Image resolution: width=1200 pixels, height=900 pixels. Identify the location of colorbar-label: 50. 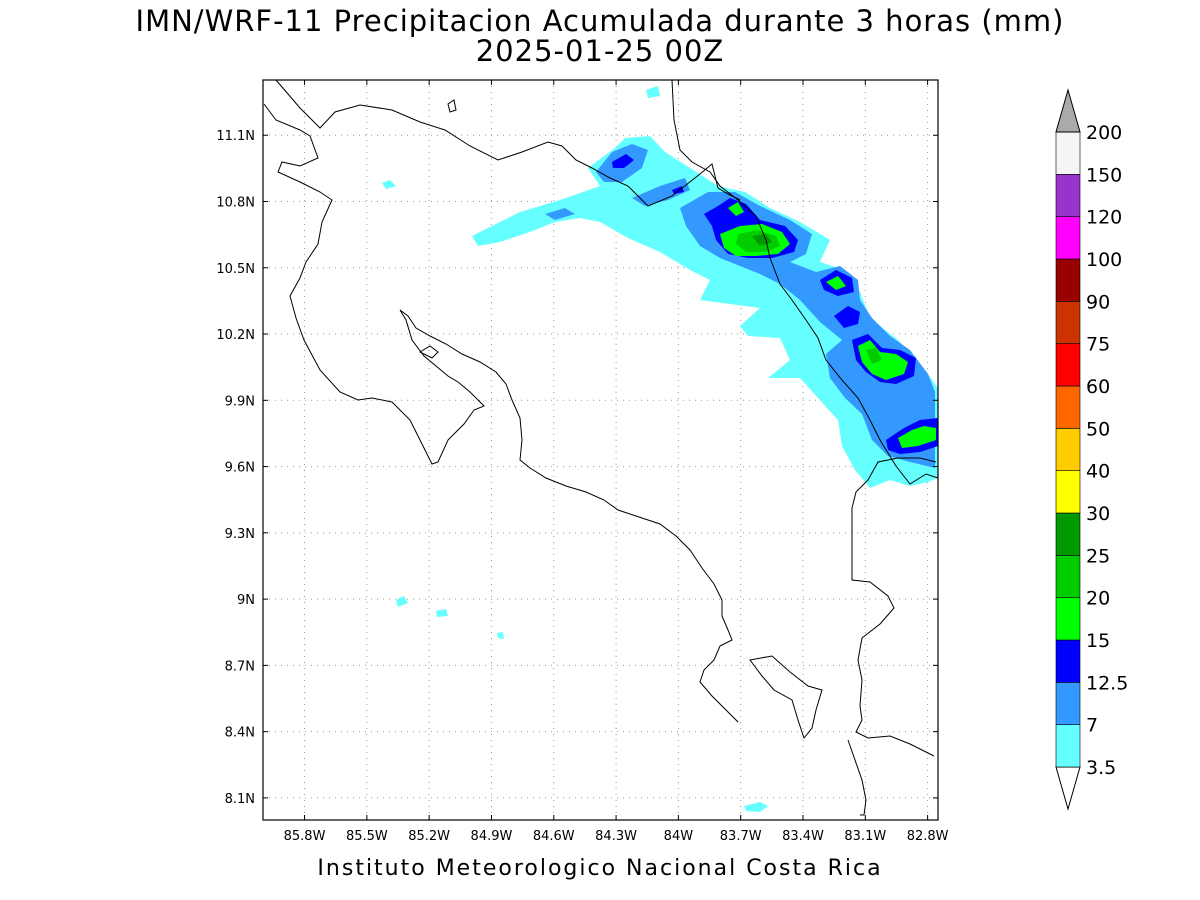
(1098, 429).